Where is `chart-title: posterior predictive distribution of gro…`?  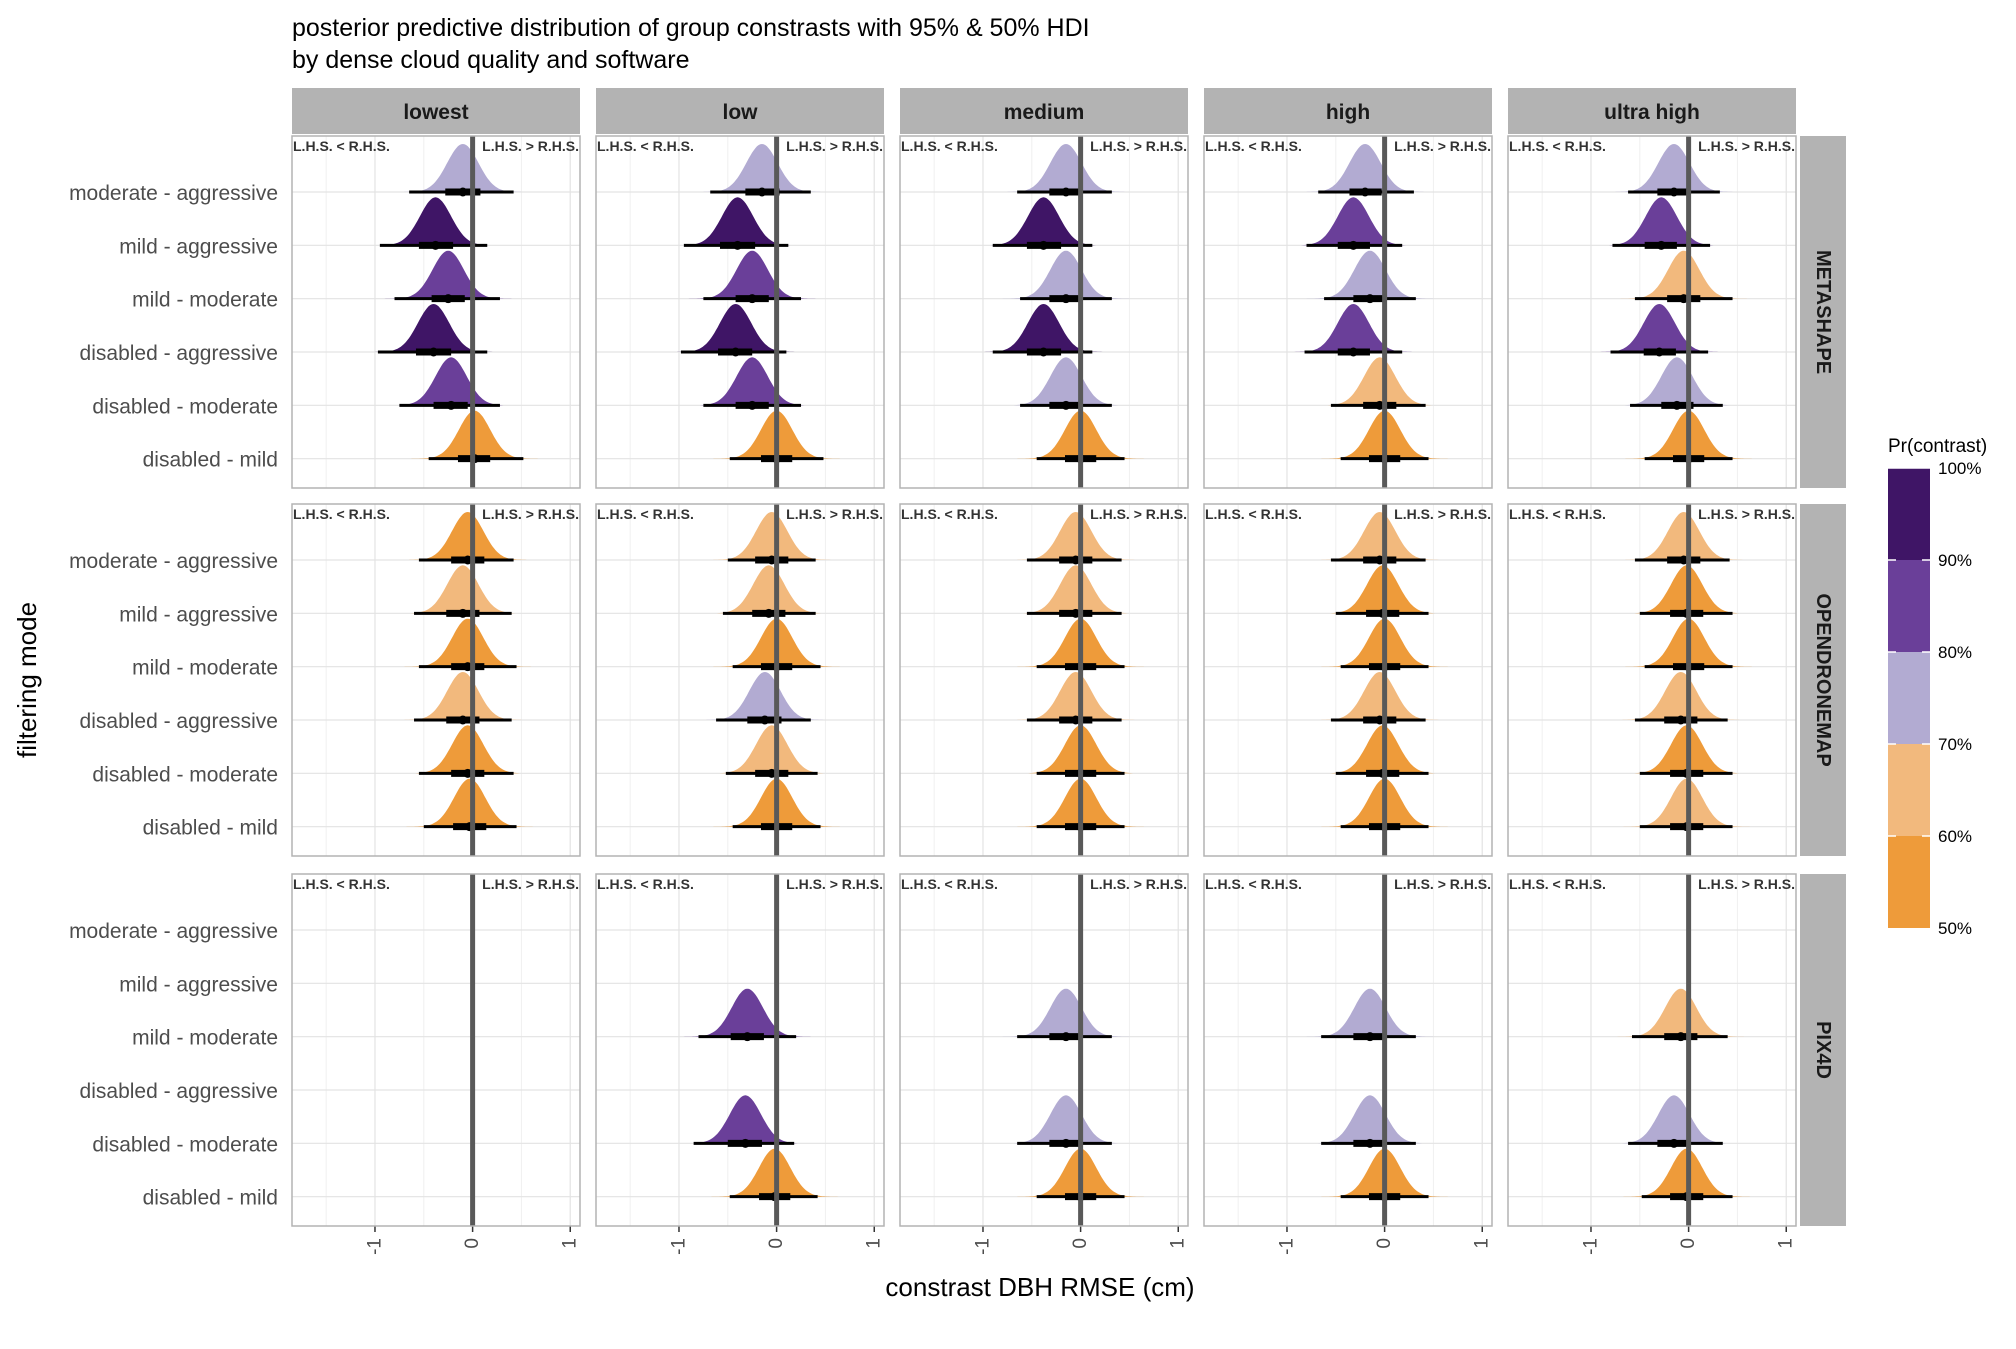
chart-title: posterior predictive distribution of gro… is located at coordinates (691, 28).